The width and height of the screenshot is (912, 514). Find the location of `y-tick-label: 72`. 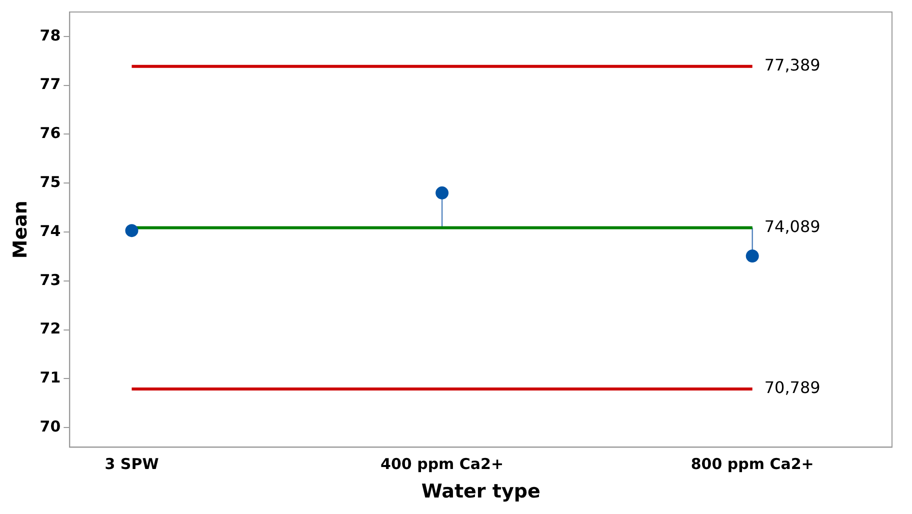

y-tick-label: 72 is located at coordinates (50, 329).